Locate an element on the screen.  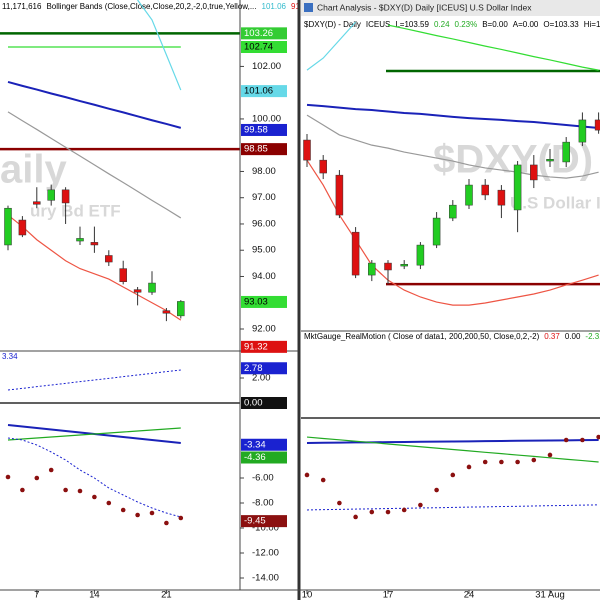
header-item: 0.23% is located at coordinates (466, 24).